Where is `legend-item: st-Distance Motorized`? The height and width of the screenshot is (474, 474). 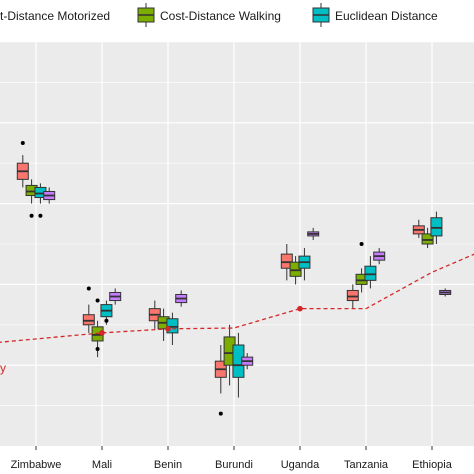
legend-item: st-Distance Motorized is located at coordinates (55, 16).